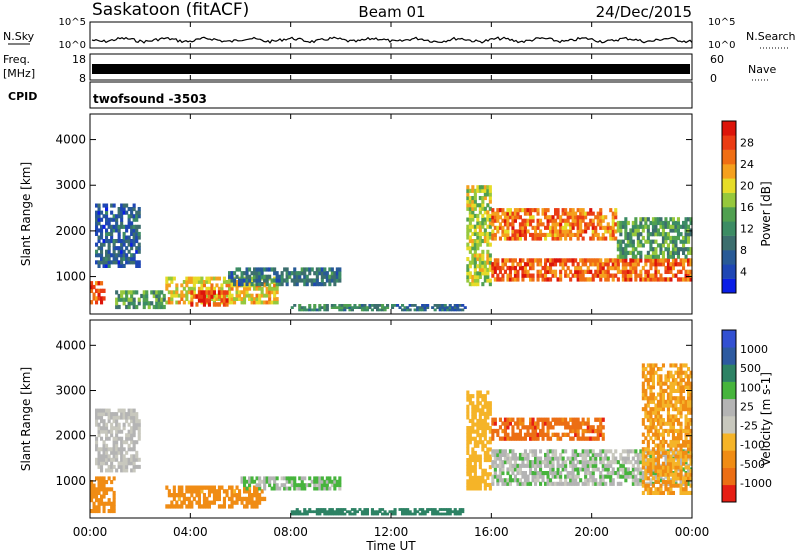  What do you see at coordinates (391, 95) in the screenshot?
I see `cpid-panel` at bounding box center [391, 95].